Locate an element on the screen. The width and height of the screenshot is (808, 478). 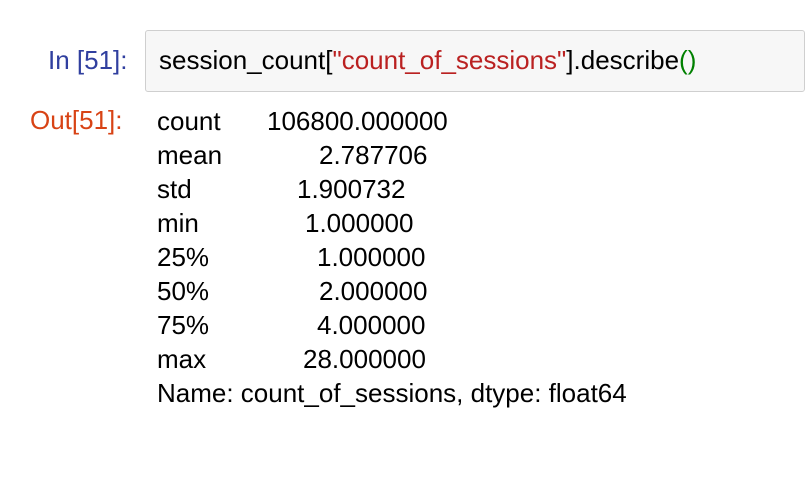
code-object: session_count is located at coordinates (242, 60).